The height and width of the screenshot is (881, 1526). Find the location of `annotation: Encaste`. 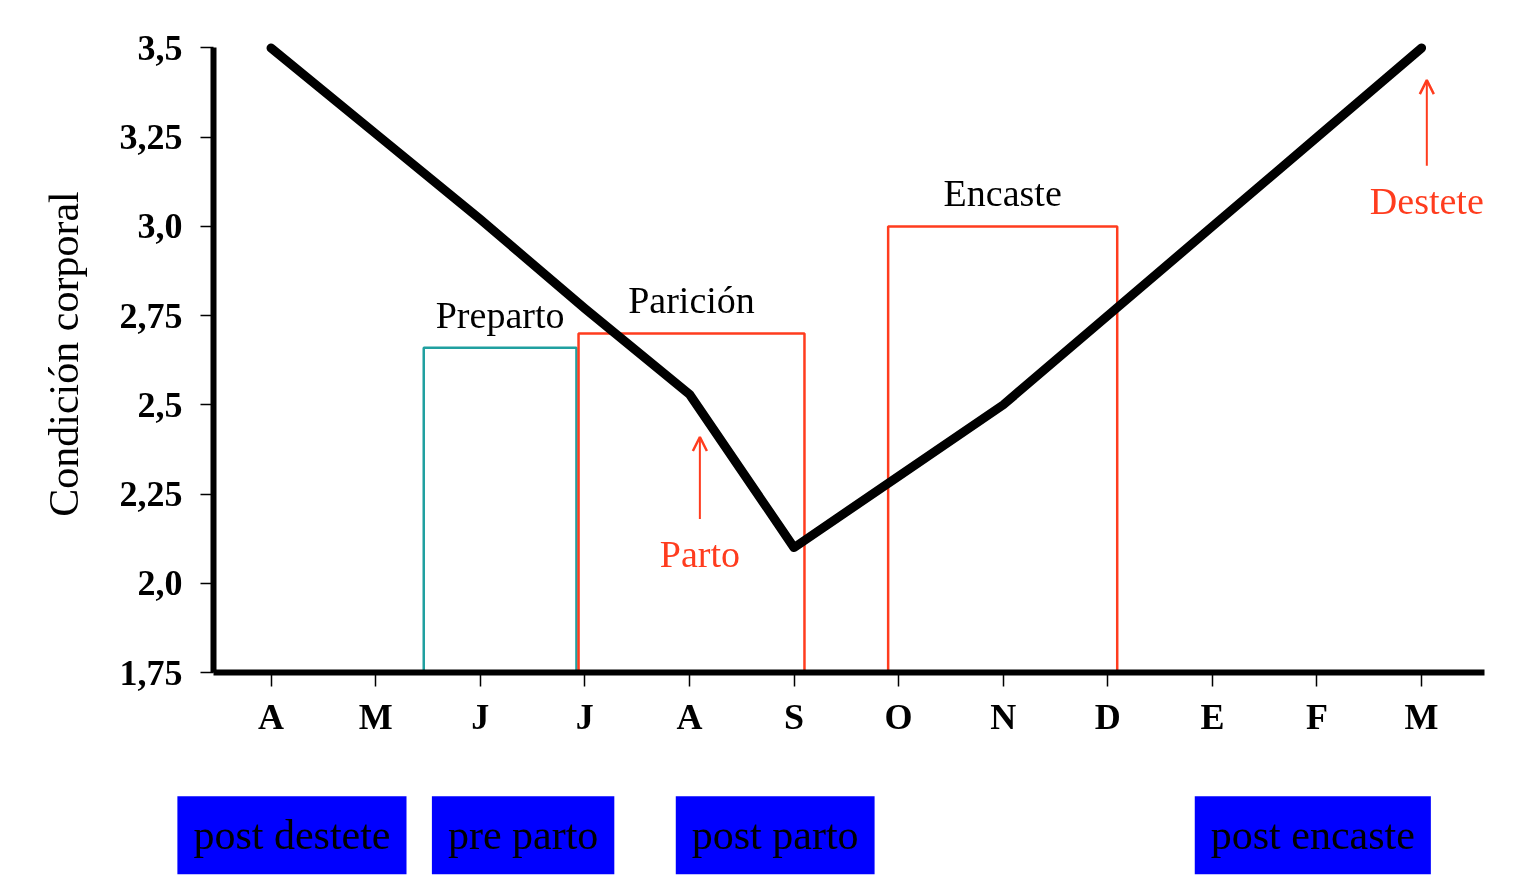

annotation: Encaste is located at coordinates (1002, 193).